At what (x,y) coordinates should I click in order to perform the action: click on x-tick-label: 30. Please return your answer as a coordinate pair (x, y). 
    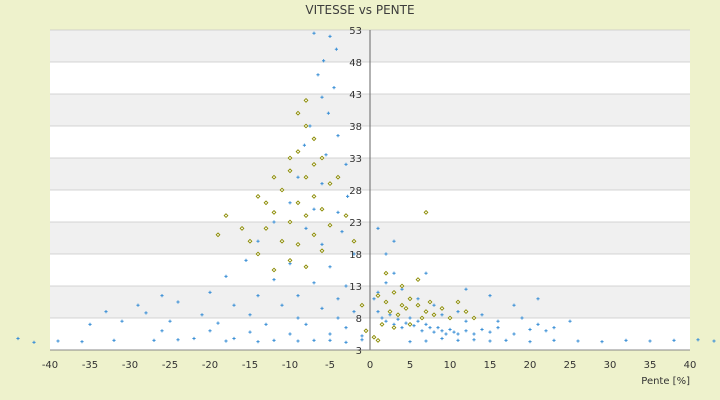
    Looking at the image, I should click on (610, 365).